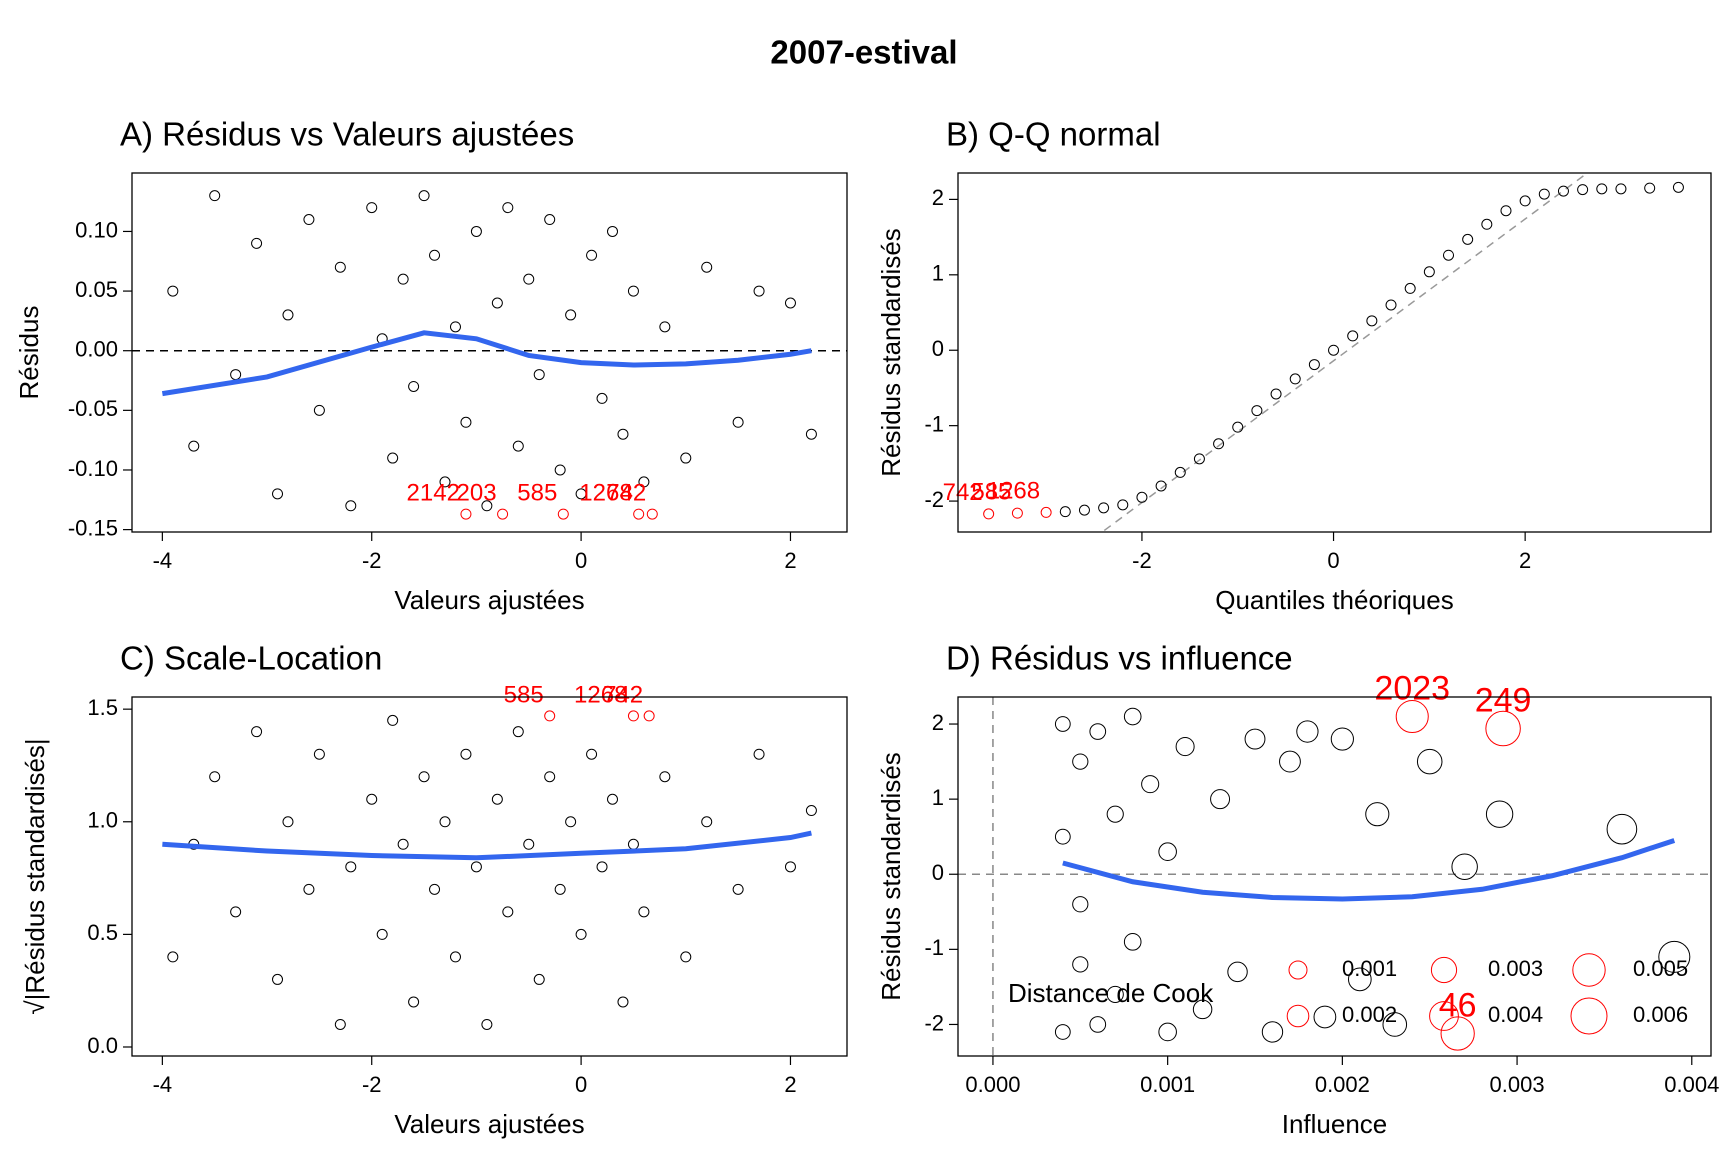 This screenshot has width=1728, height=1152. Describe the element at coordinates (163, 560) in the screenshot. I see `x-tick-label: -4` at that location.